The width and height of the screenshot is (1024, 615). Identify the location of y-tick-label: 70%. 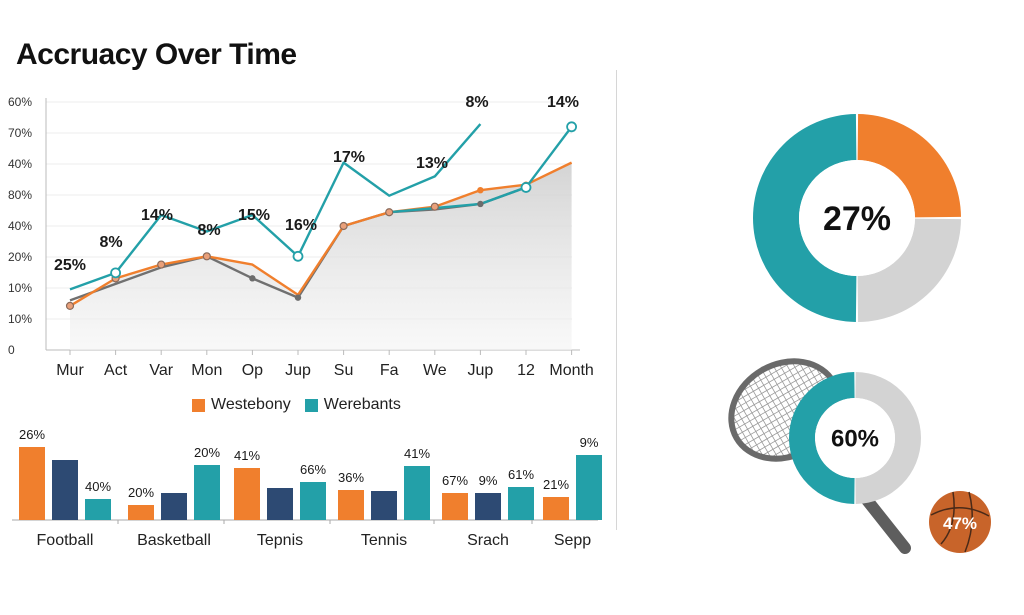
(20, 133).